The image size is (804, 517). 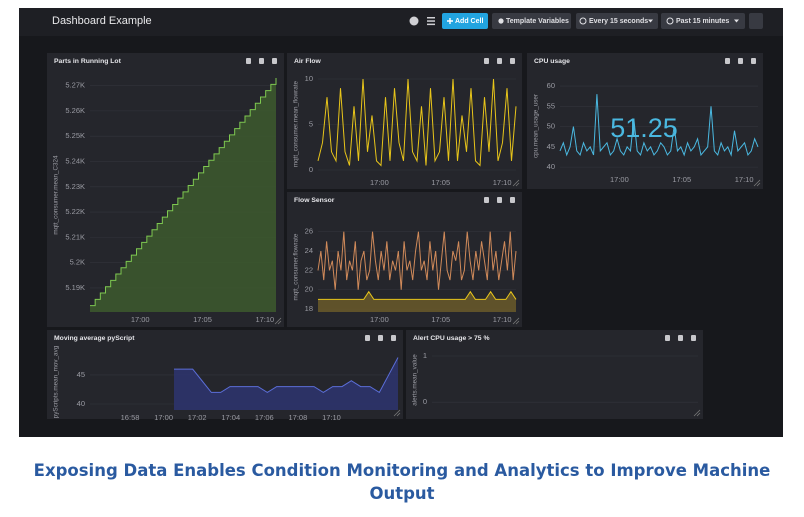 What do you see at coordinates (311, 123) in the screenshot?
I see `y-tick-label: 5` at bounding box center [311, 123].